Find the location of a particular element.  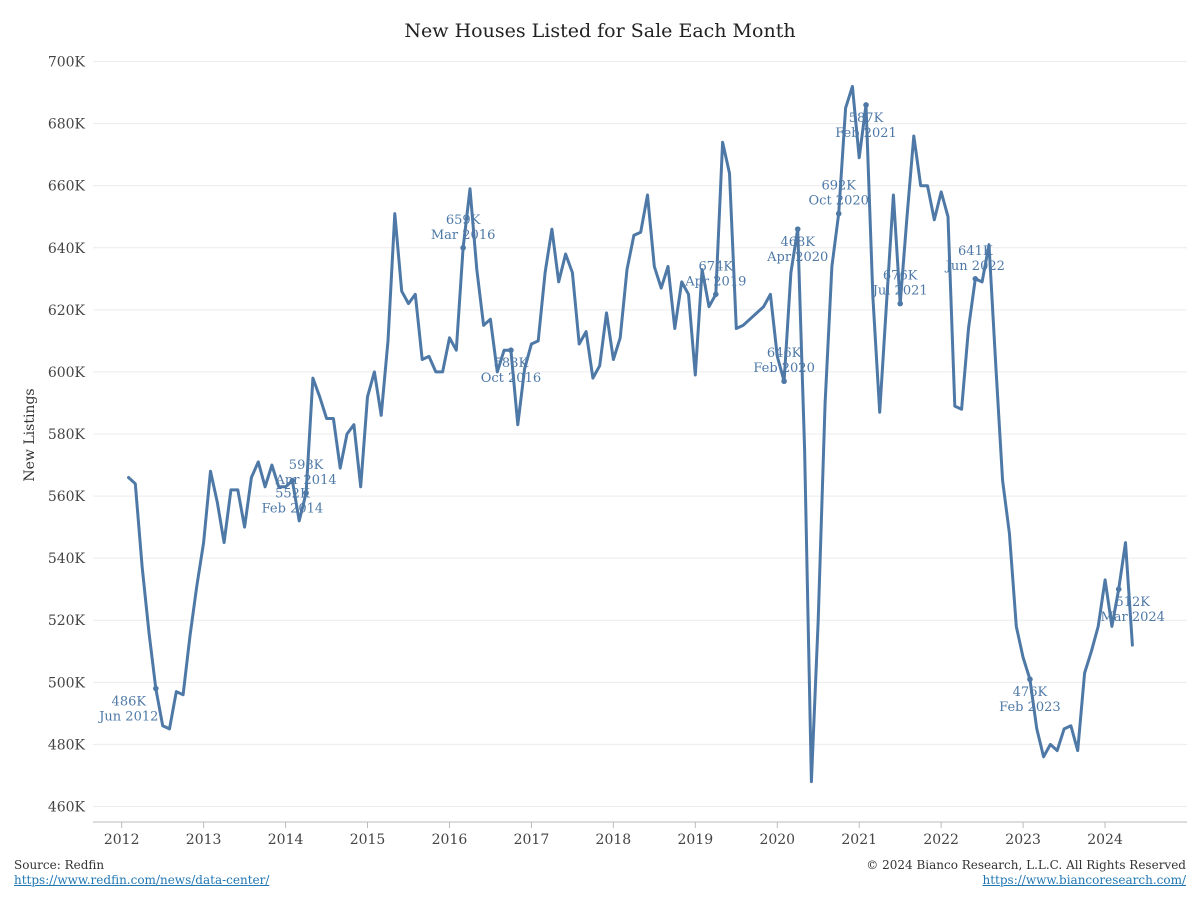

annotation-value: 659K is located at coordinates (463, 220).